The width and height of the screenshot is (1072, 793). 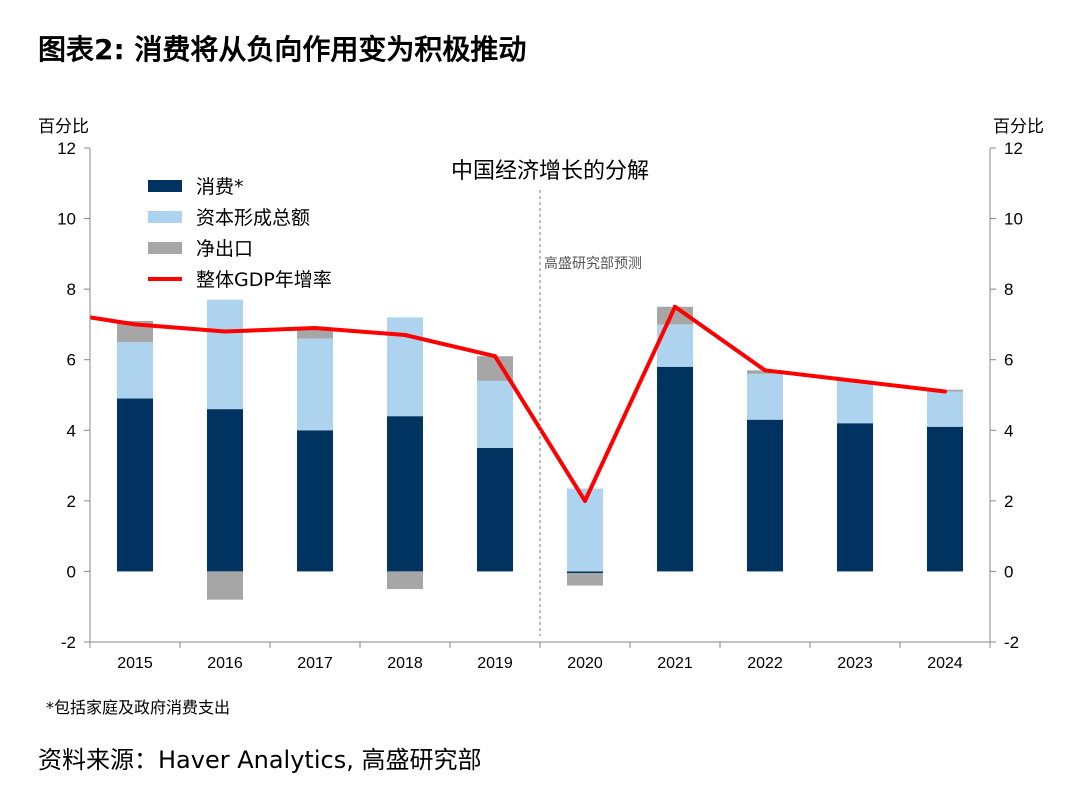 I want to click on legend-label: 消费*, so click(x=220, y=187).